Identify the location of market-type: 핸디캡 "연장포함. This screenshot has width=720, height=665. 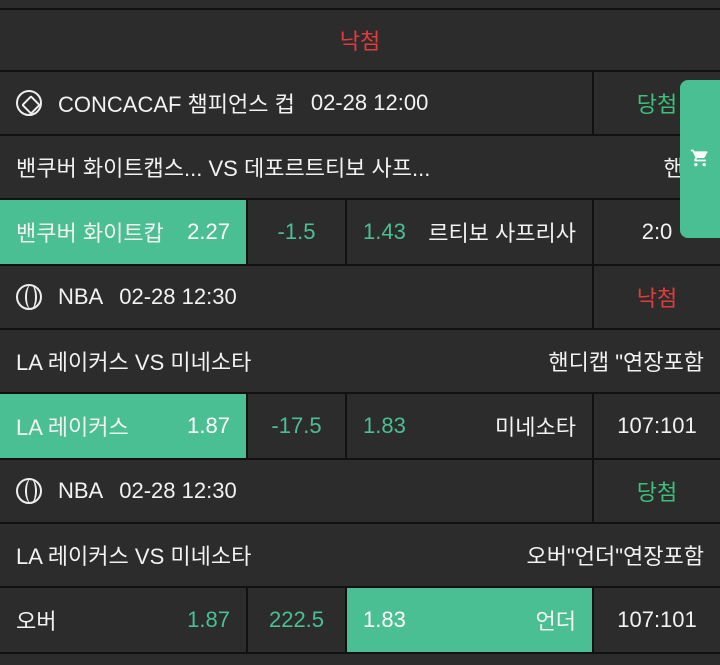
(626, 362).